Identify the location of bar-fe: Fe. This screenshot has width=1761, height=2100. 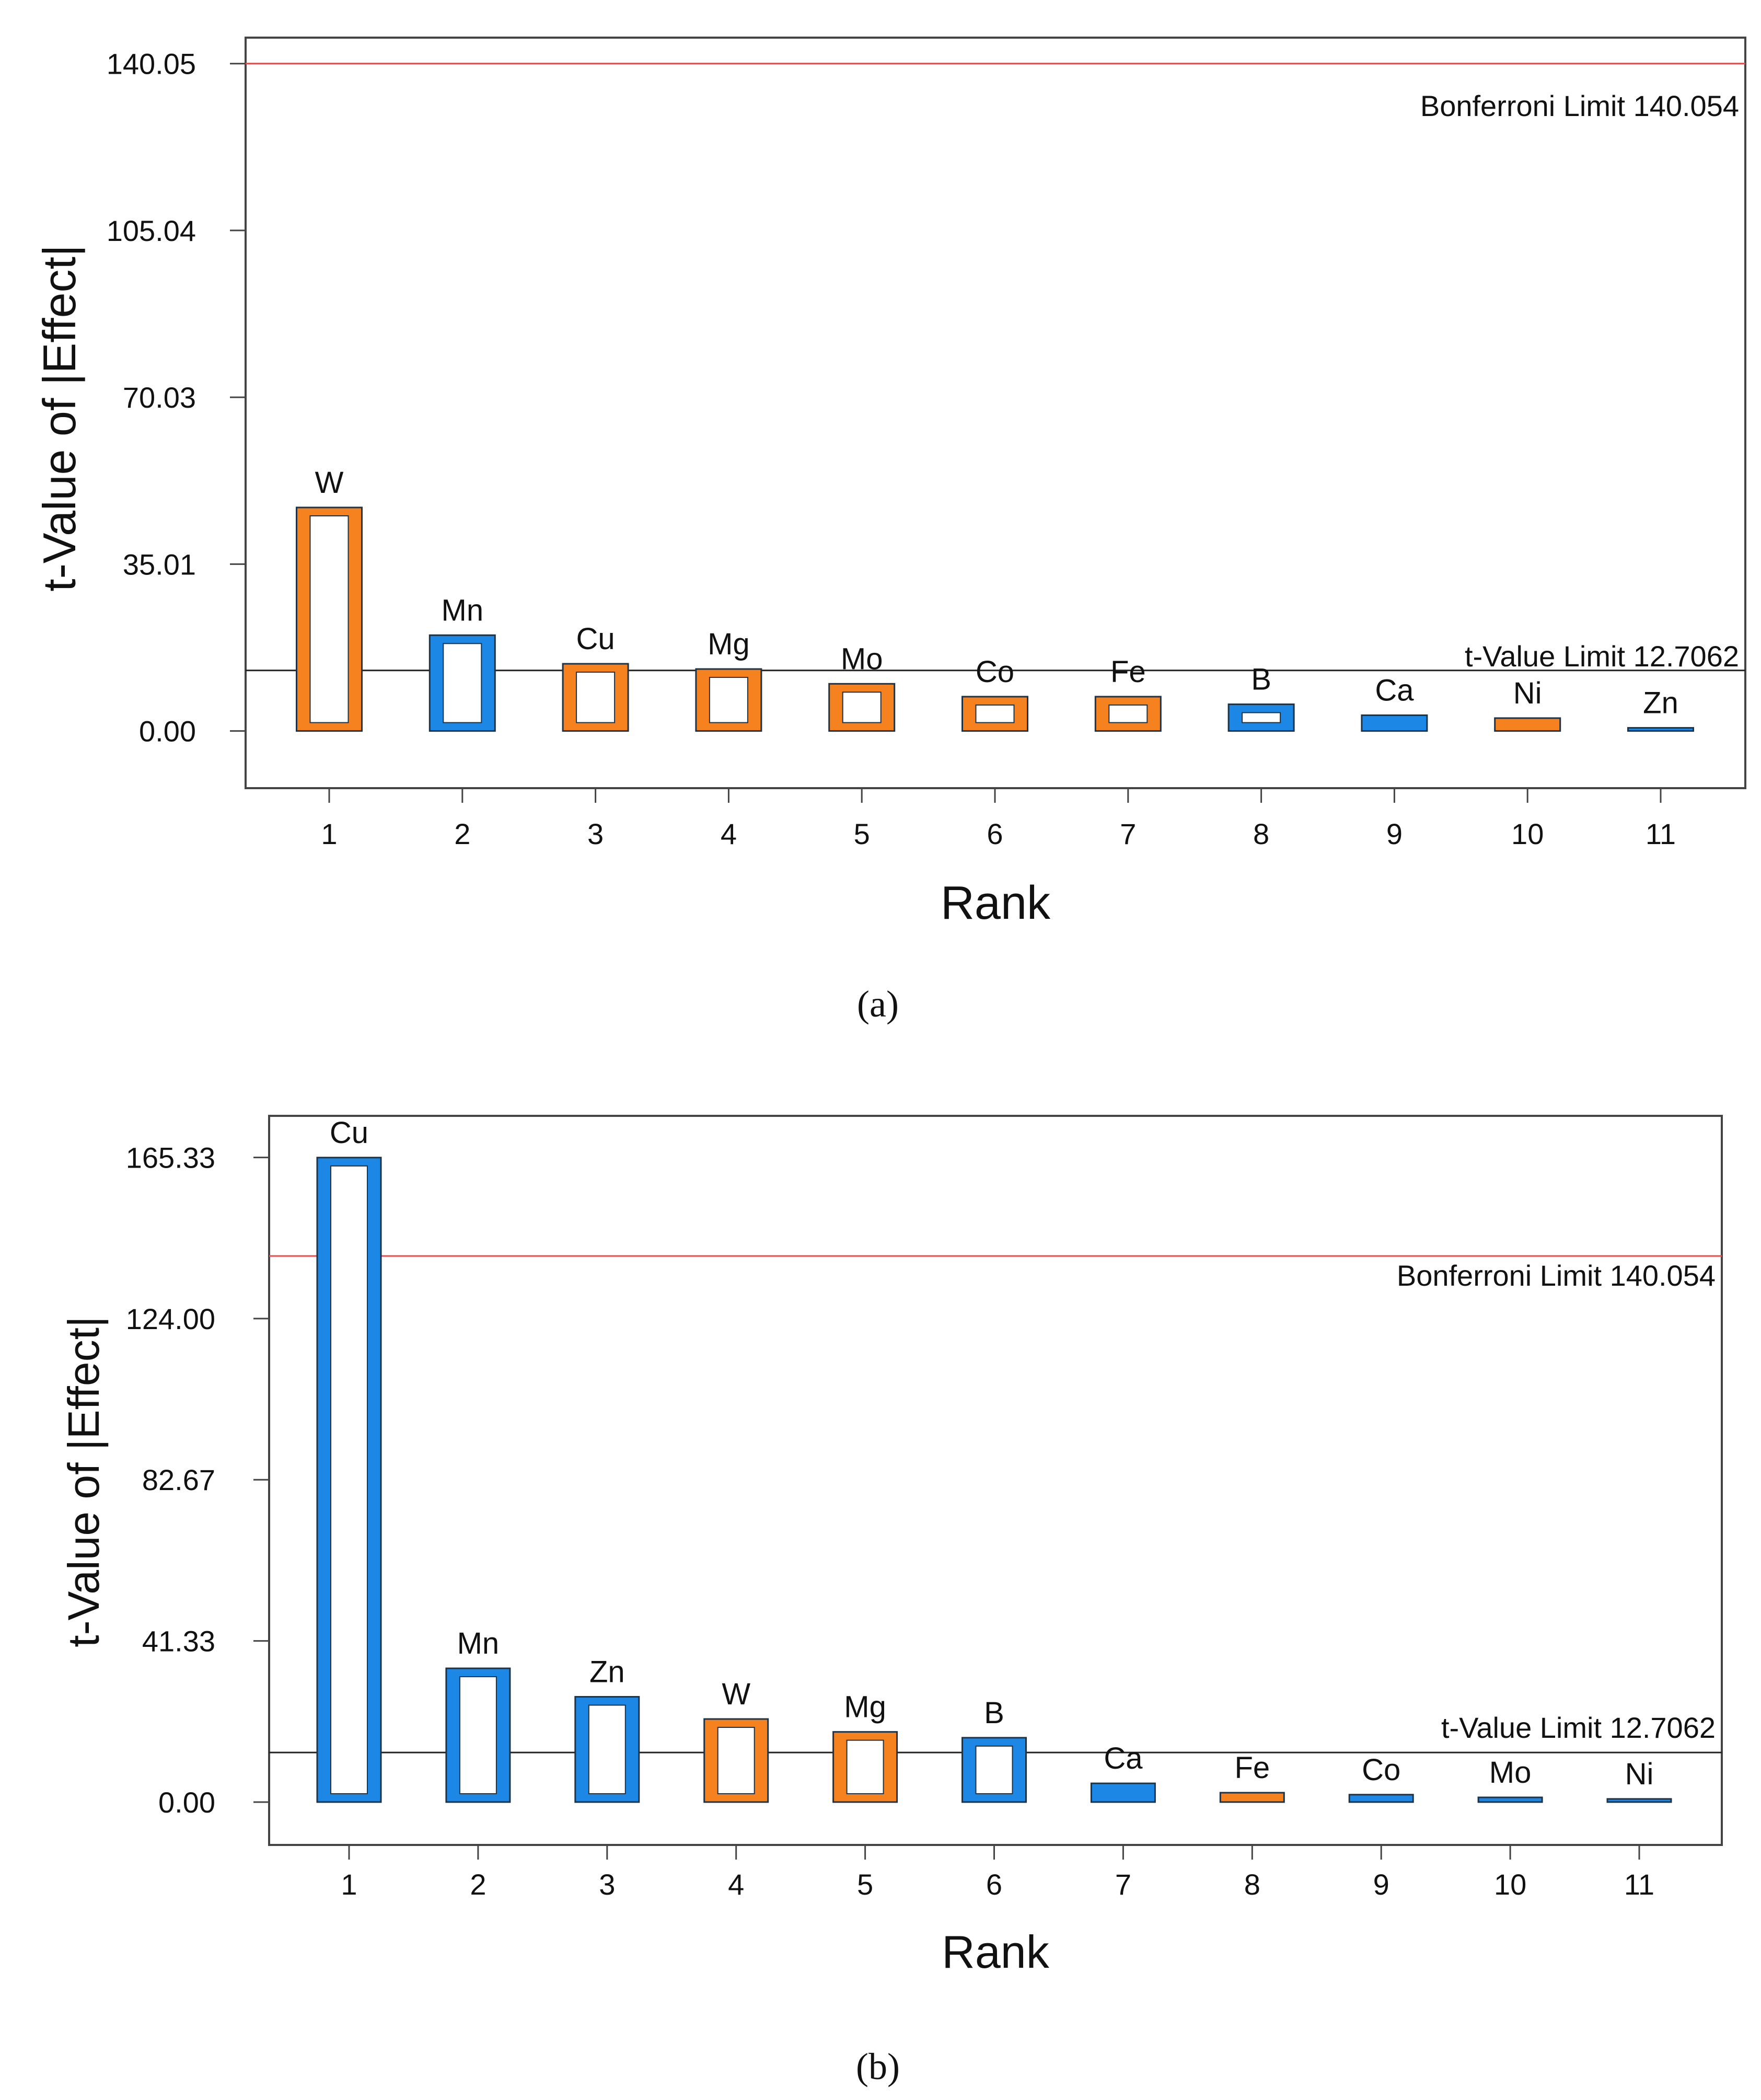
(1252, 1777).